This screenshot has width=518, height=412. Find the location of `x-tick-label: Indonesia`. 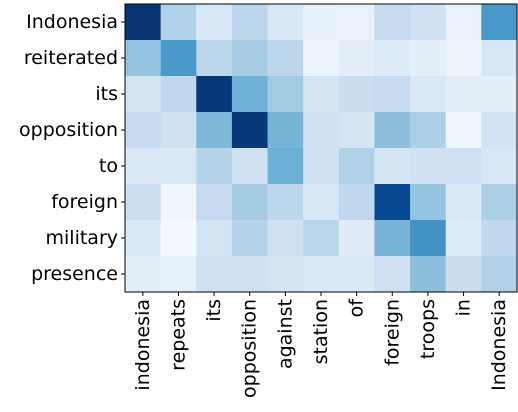

x-tick-label: Indonesia is located at coordinates (499, 345).